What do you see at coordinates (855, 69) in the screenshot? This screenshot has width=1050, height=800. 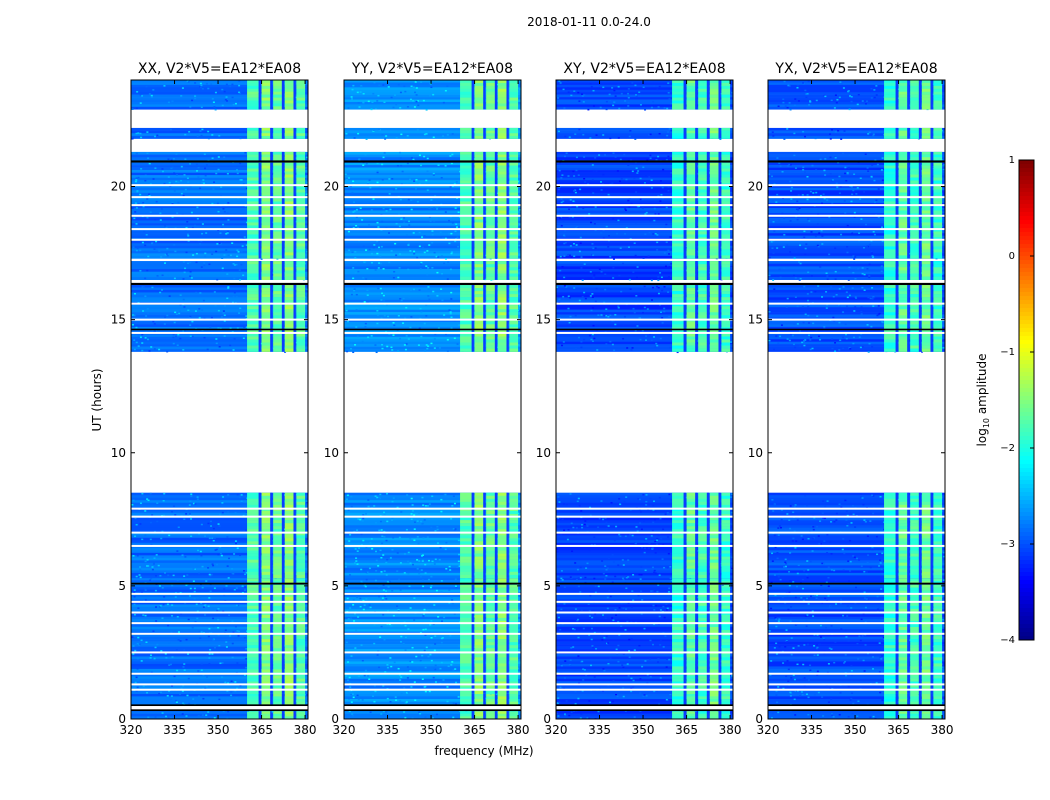 I see `panel-title: YX, V2*V5=EA12*EA08` at bounding box center [855, 69].